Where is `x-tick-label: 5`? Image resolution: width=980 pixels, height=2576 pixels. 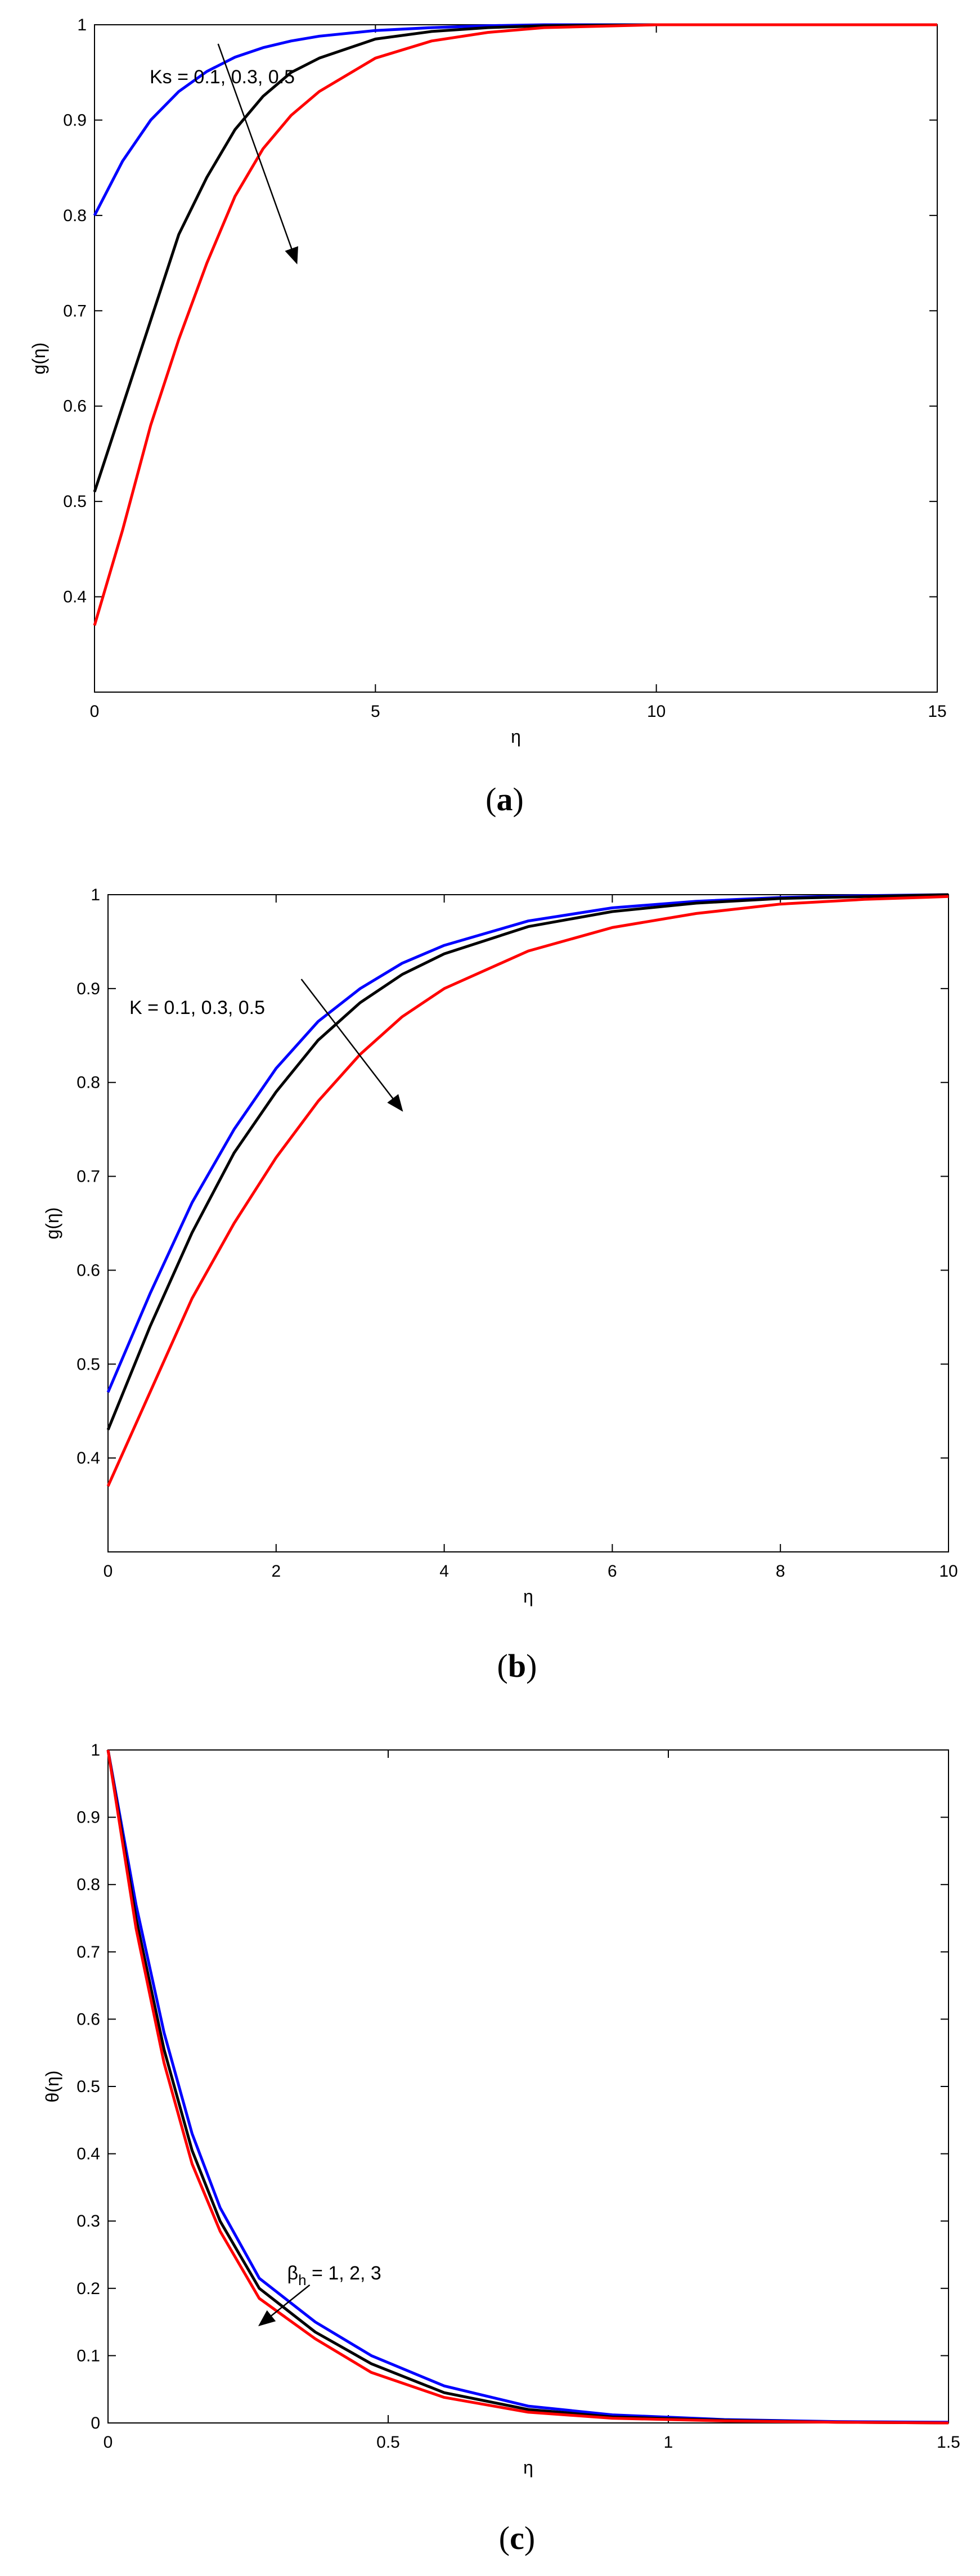
x-tick-label: 5 is located at coordinates (375, 711).